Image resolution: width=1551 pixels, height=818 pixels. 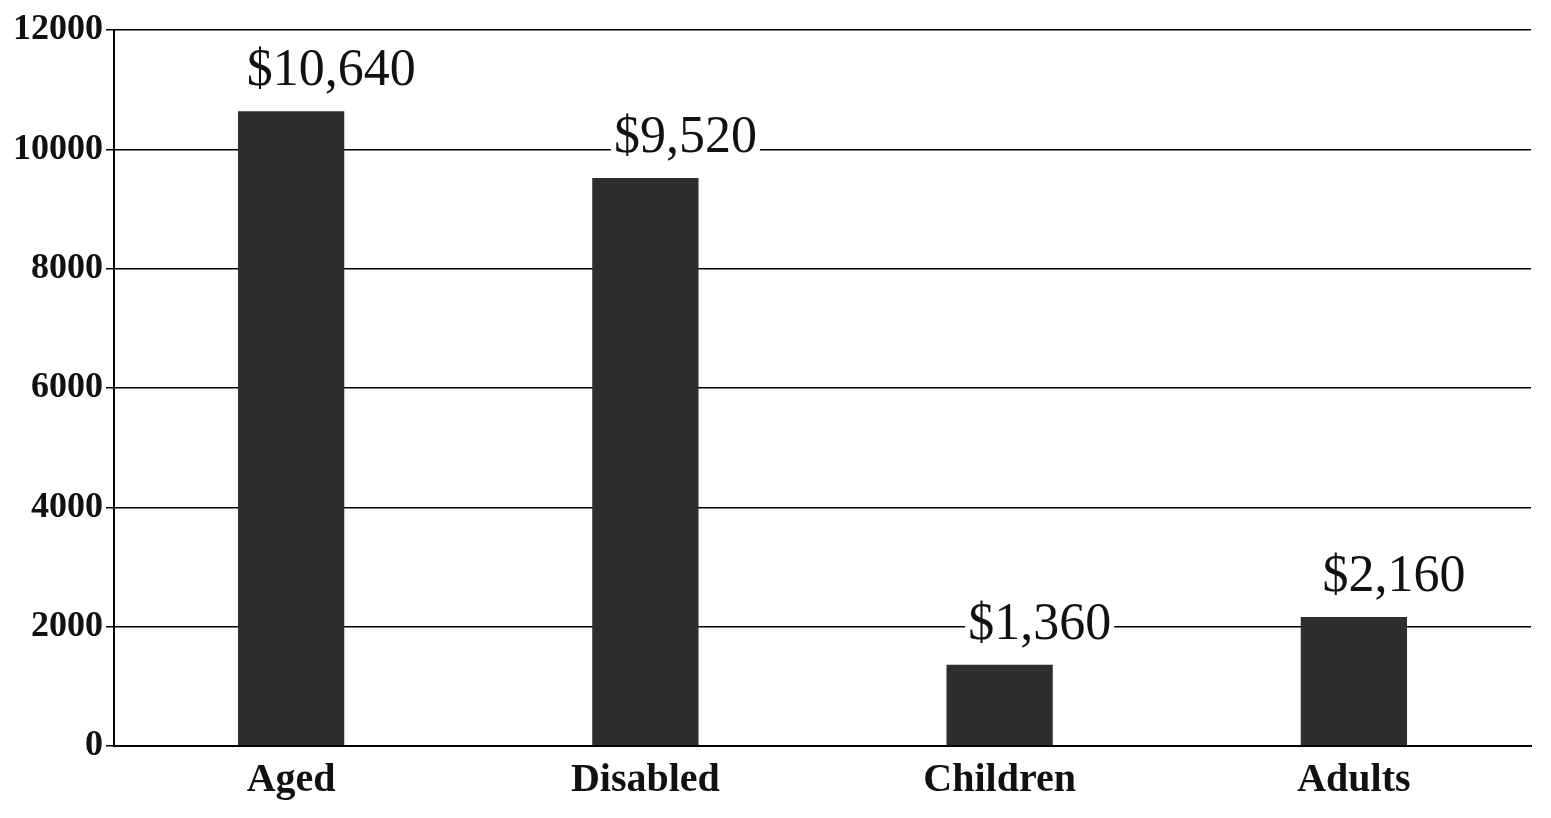 I want to click on x-tick-label: Disabled, so click(x=645, y=778).